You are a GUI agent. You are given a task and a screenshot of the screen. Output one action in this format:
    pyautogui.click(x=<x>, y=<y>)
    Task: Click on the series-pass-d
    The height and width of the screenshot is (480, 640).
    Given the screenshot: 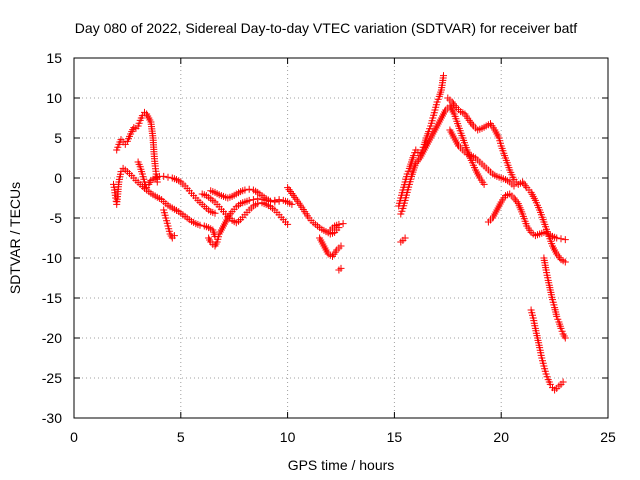 What is the action you would take?
    pyautogui.click(x=169, y=224)
    